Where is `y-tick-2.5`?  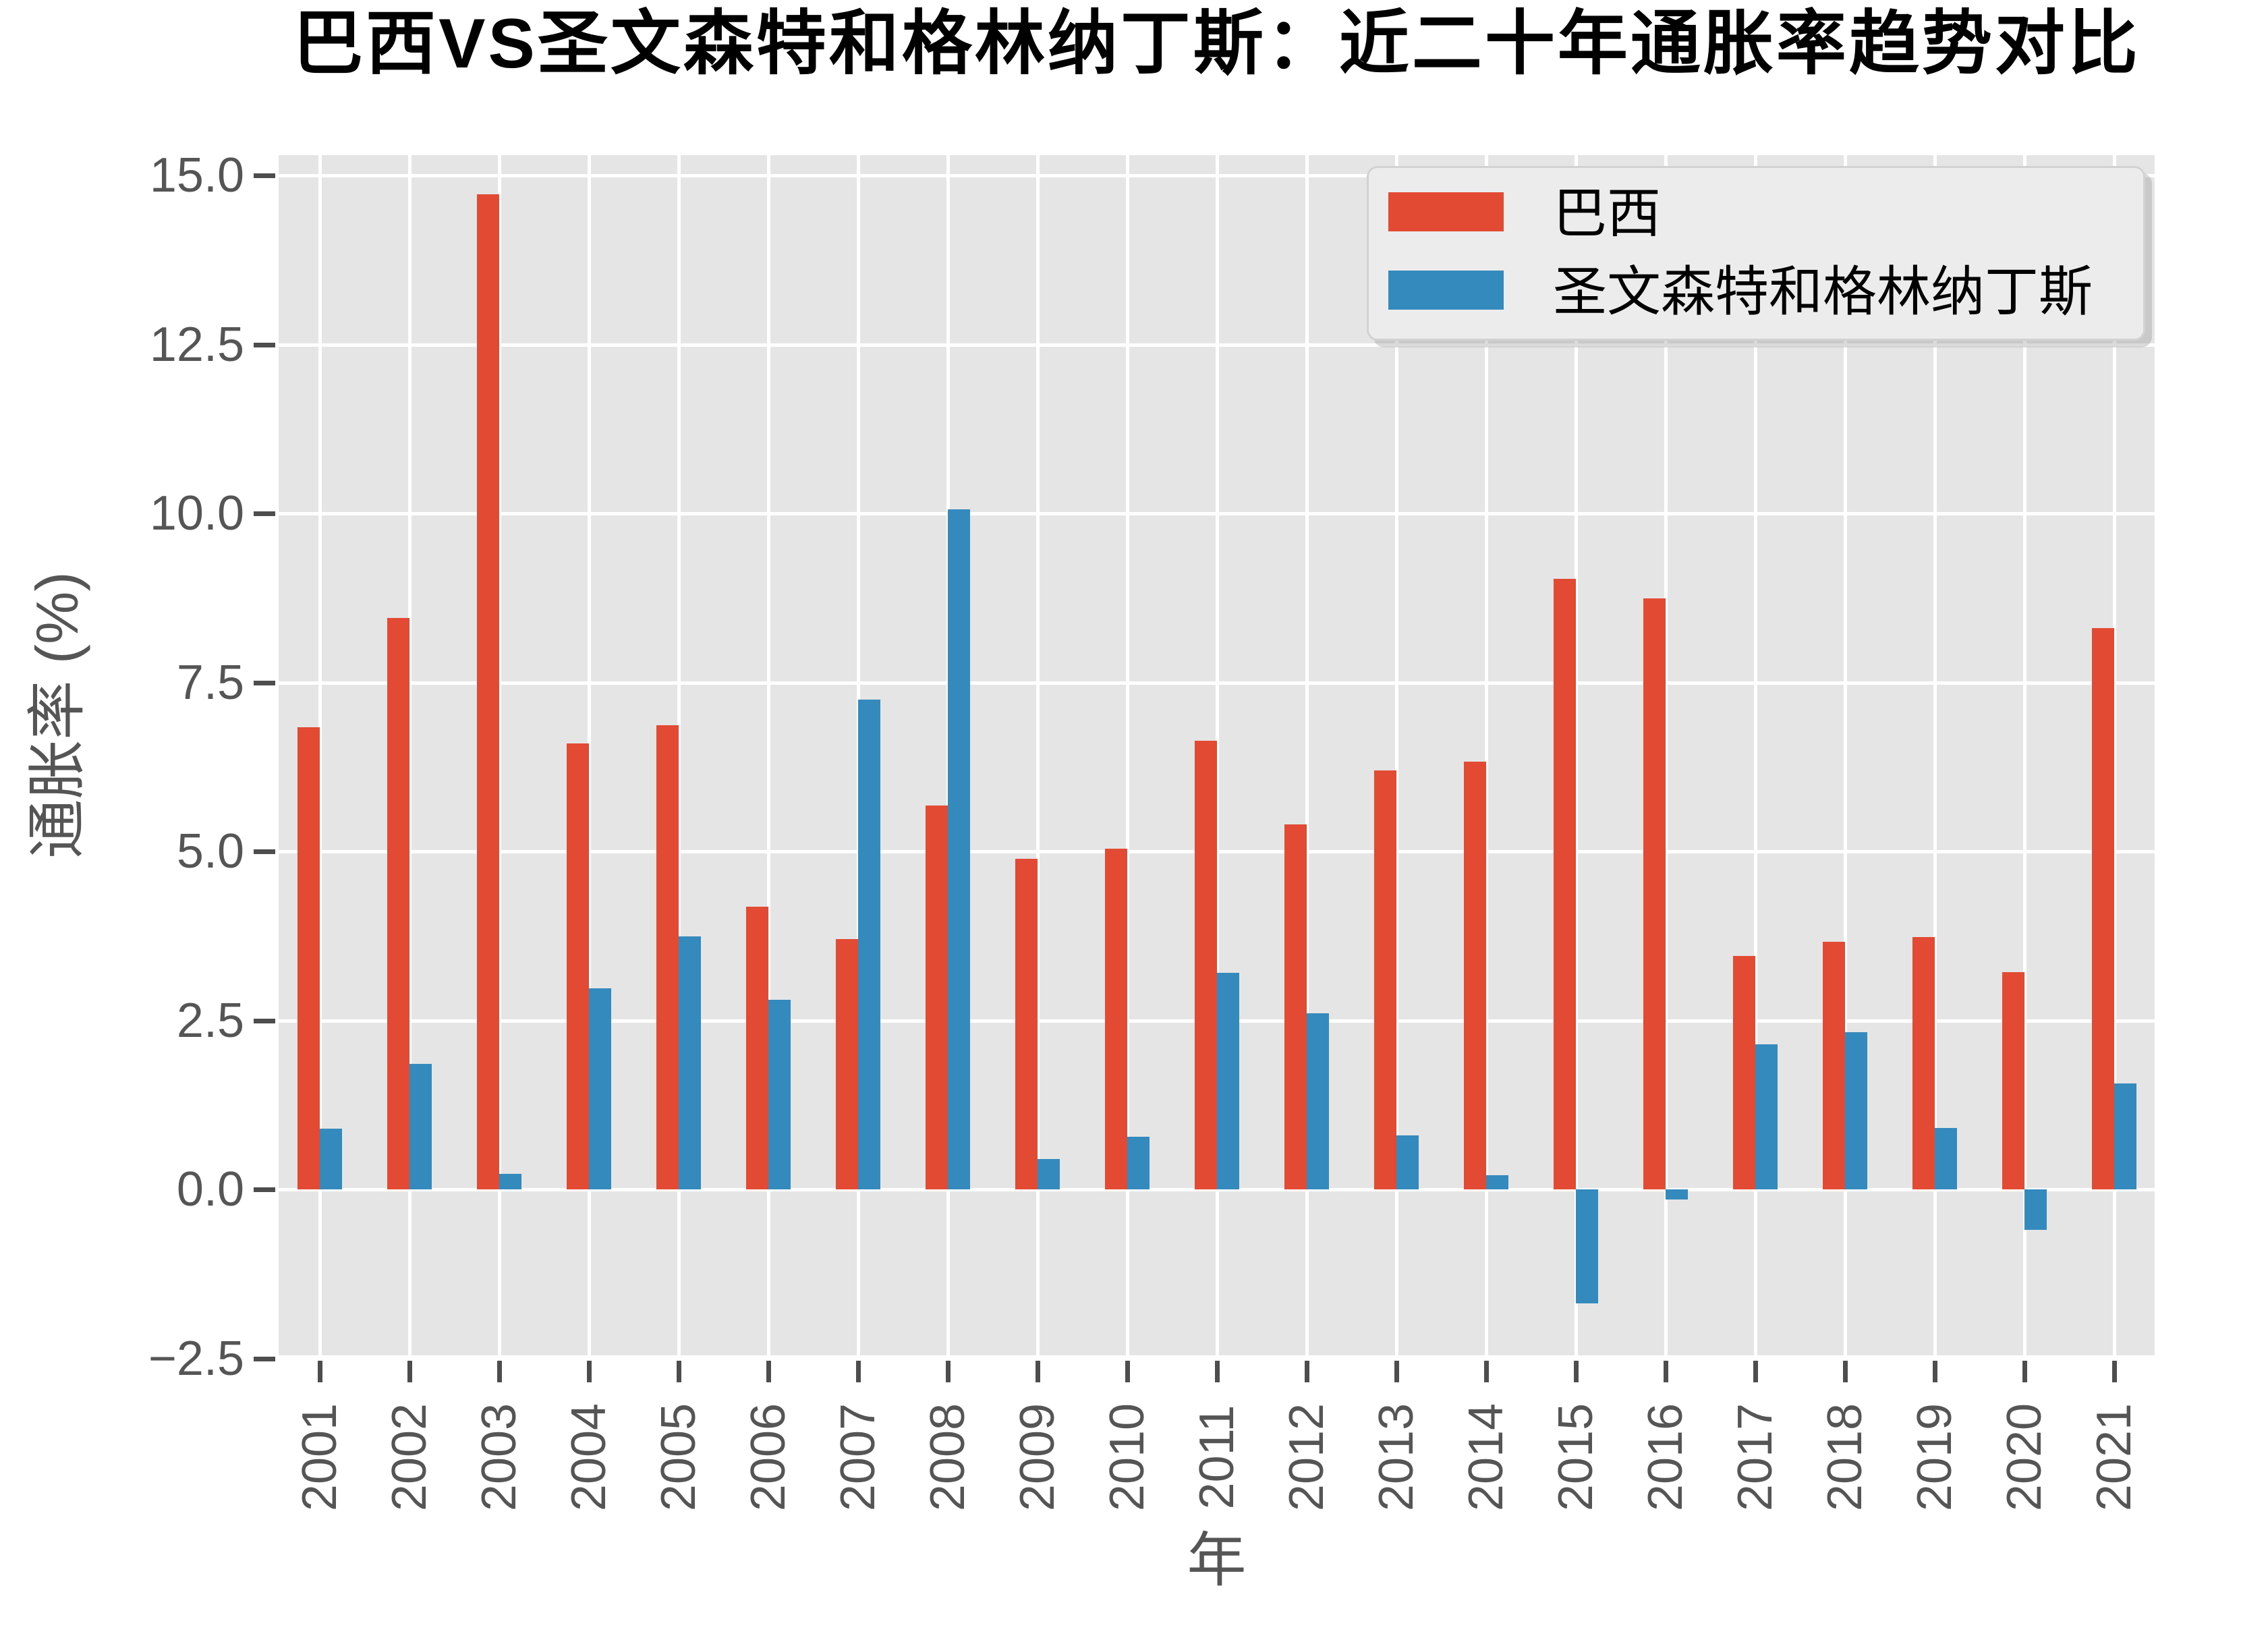
y-tick-2.5 is located at coordinates (264, 1021).